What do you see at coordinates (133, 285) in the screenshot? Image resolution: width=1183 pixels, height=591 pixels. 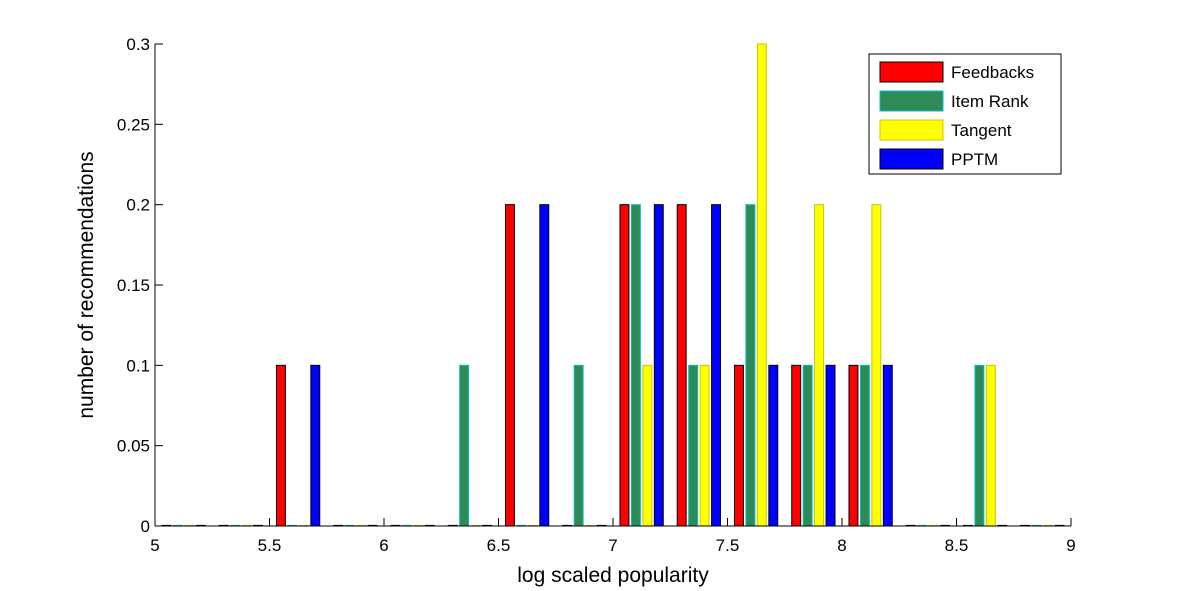 I see `y-tick-label: 0.15` at bounding box center [133, 285].